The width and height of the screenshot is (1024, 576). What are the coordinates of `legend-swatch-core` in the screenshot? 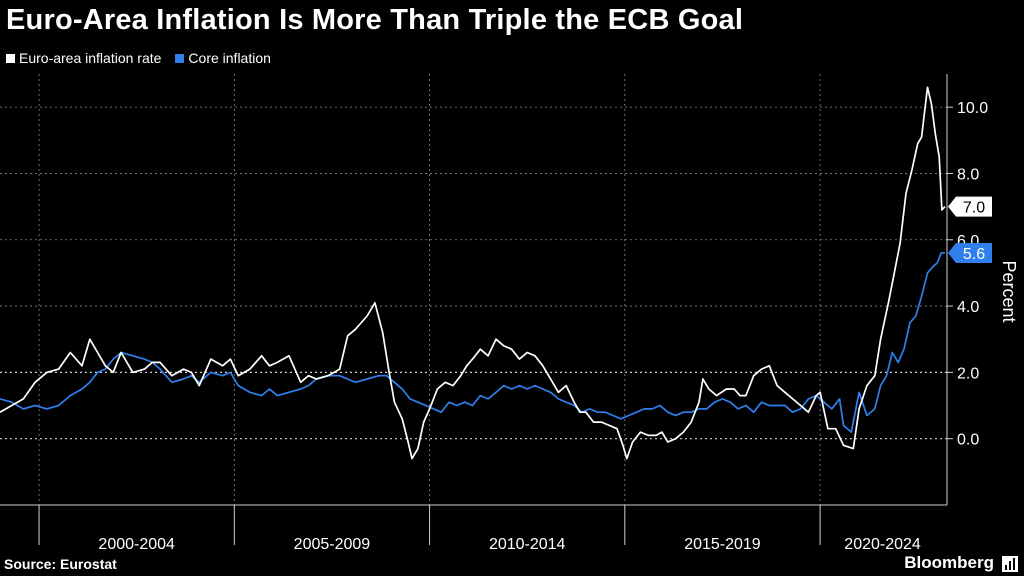 It's located at (180, 58).